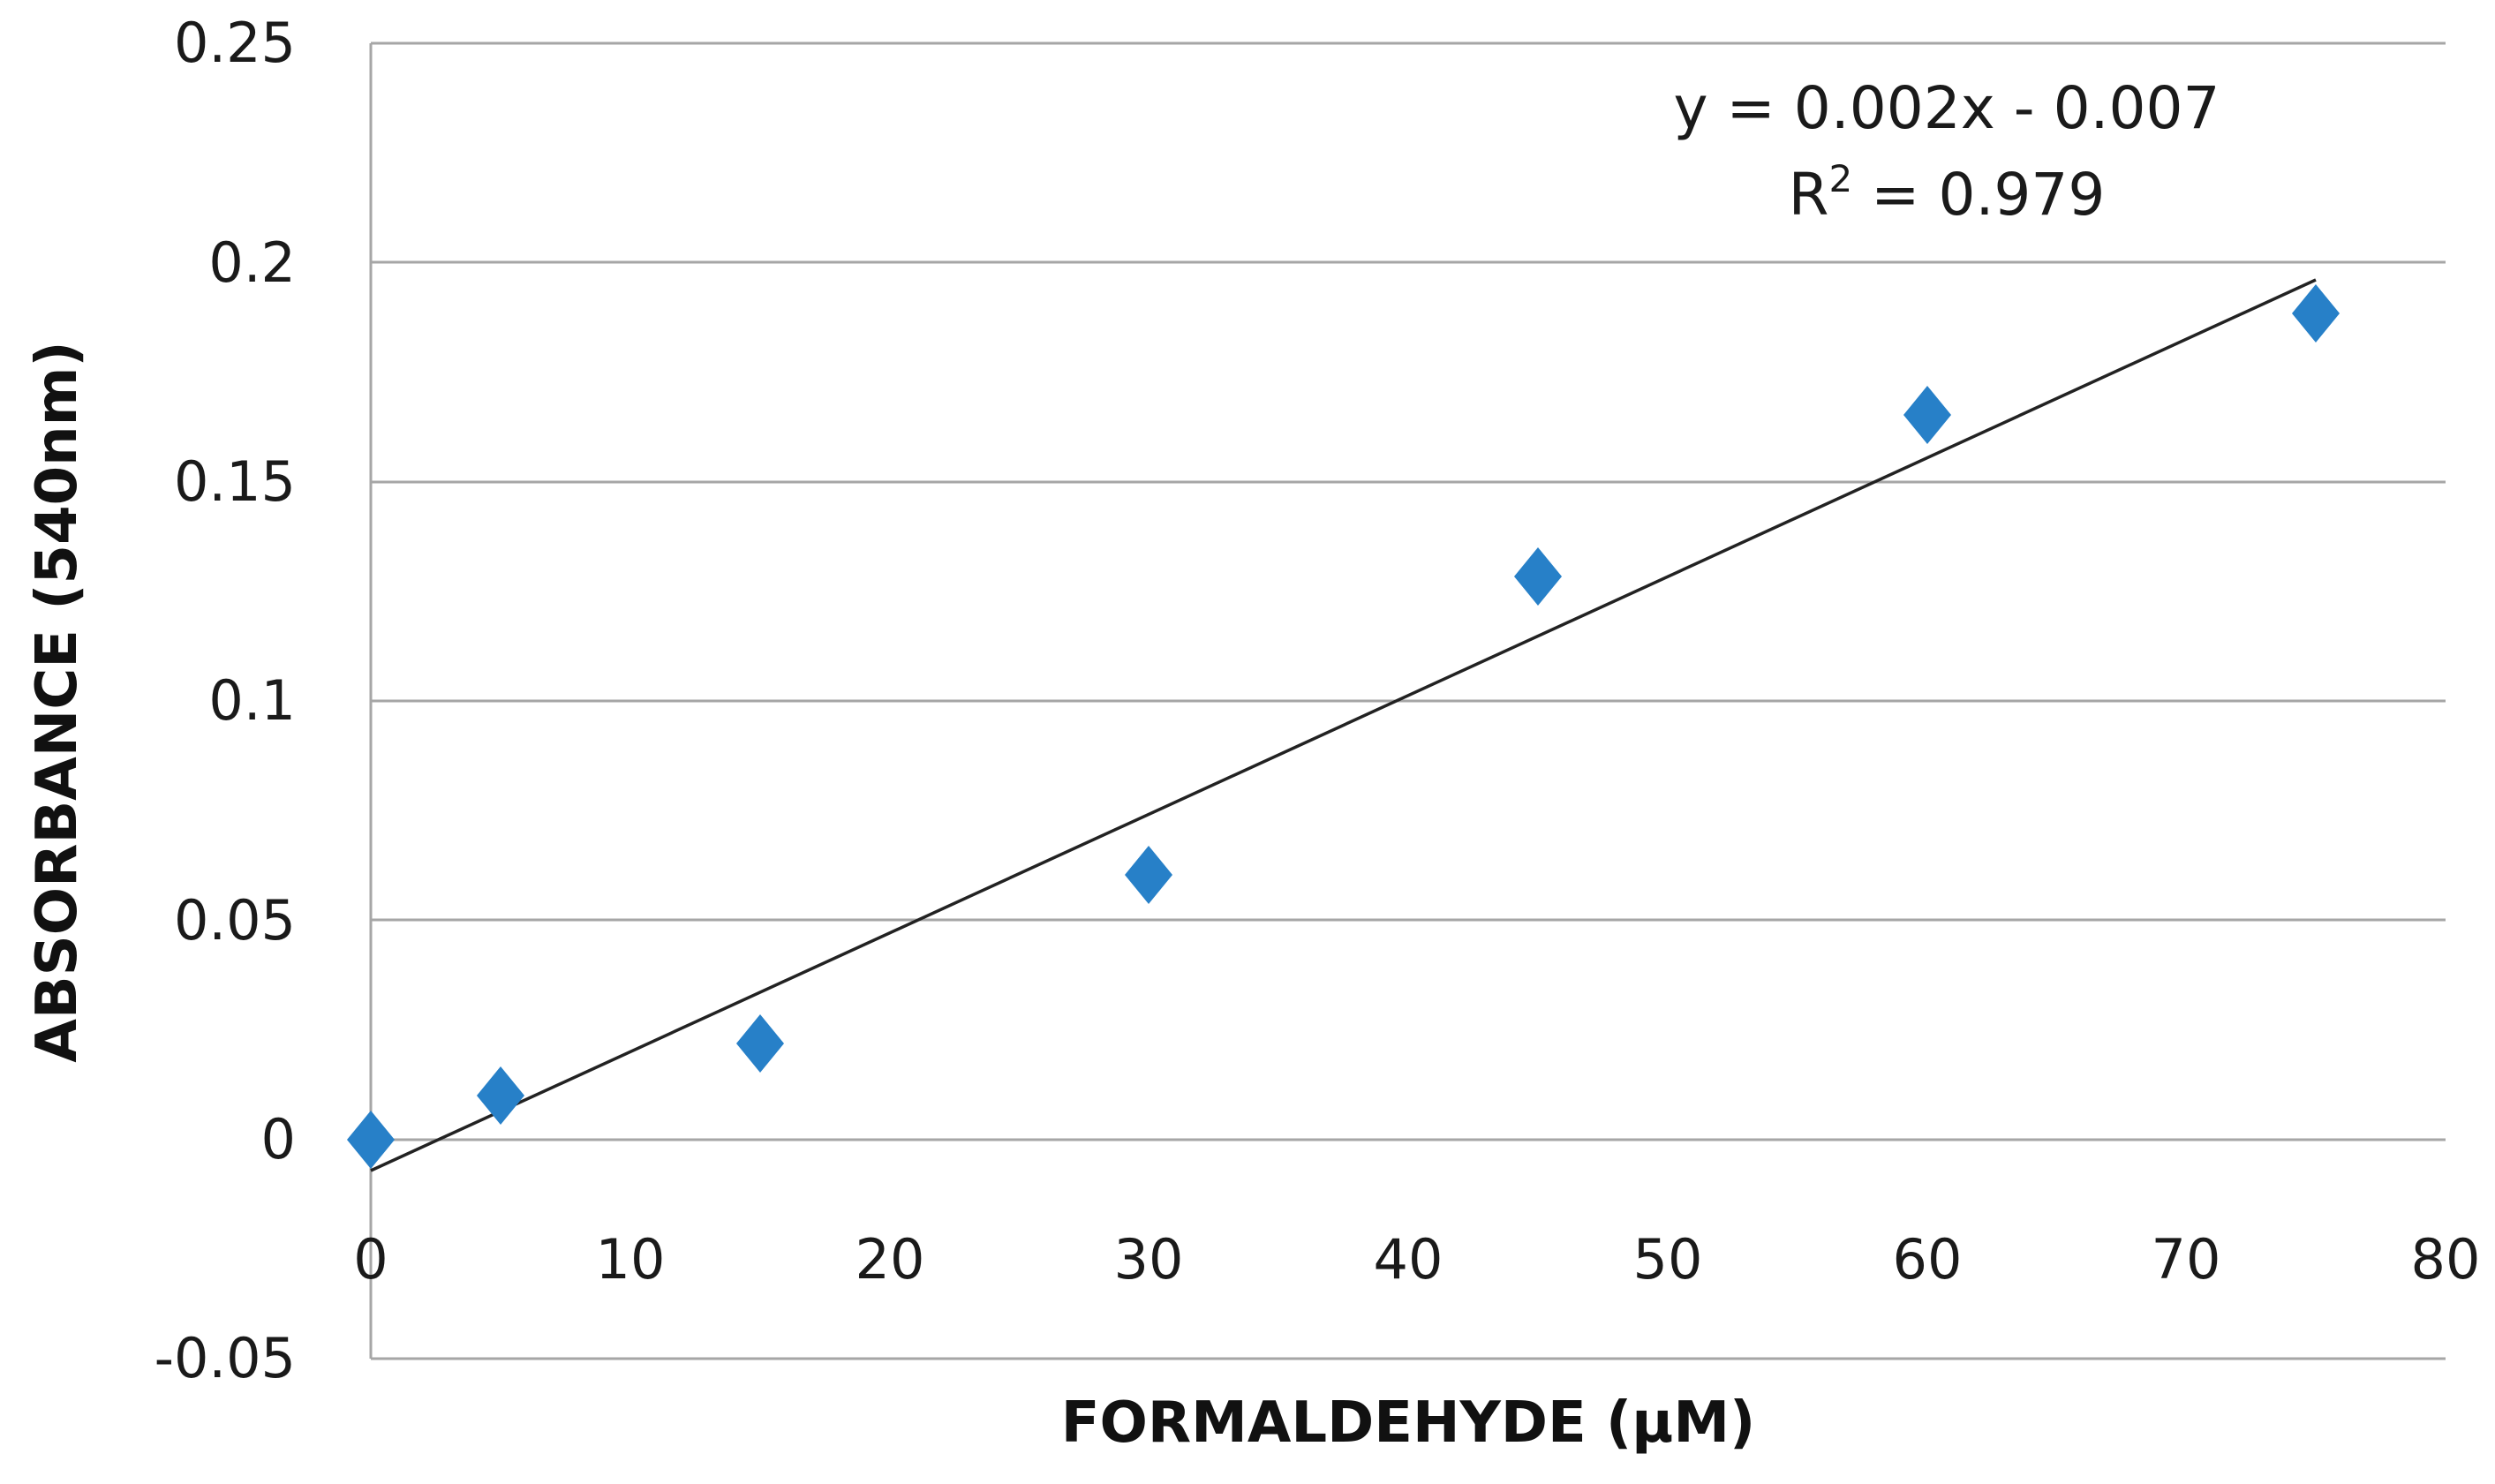 This screenshot has width=2495, height=1484. What do you see at coordinates (2446, 1259) in the screenshot?
I see `x-tick: 80` at bounding box center [2446, 1259].